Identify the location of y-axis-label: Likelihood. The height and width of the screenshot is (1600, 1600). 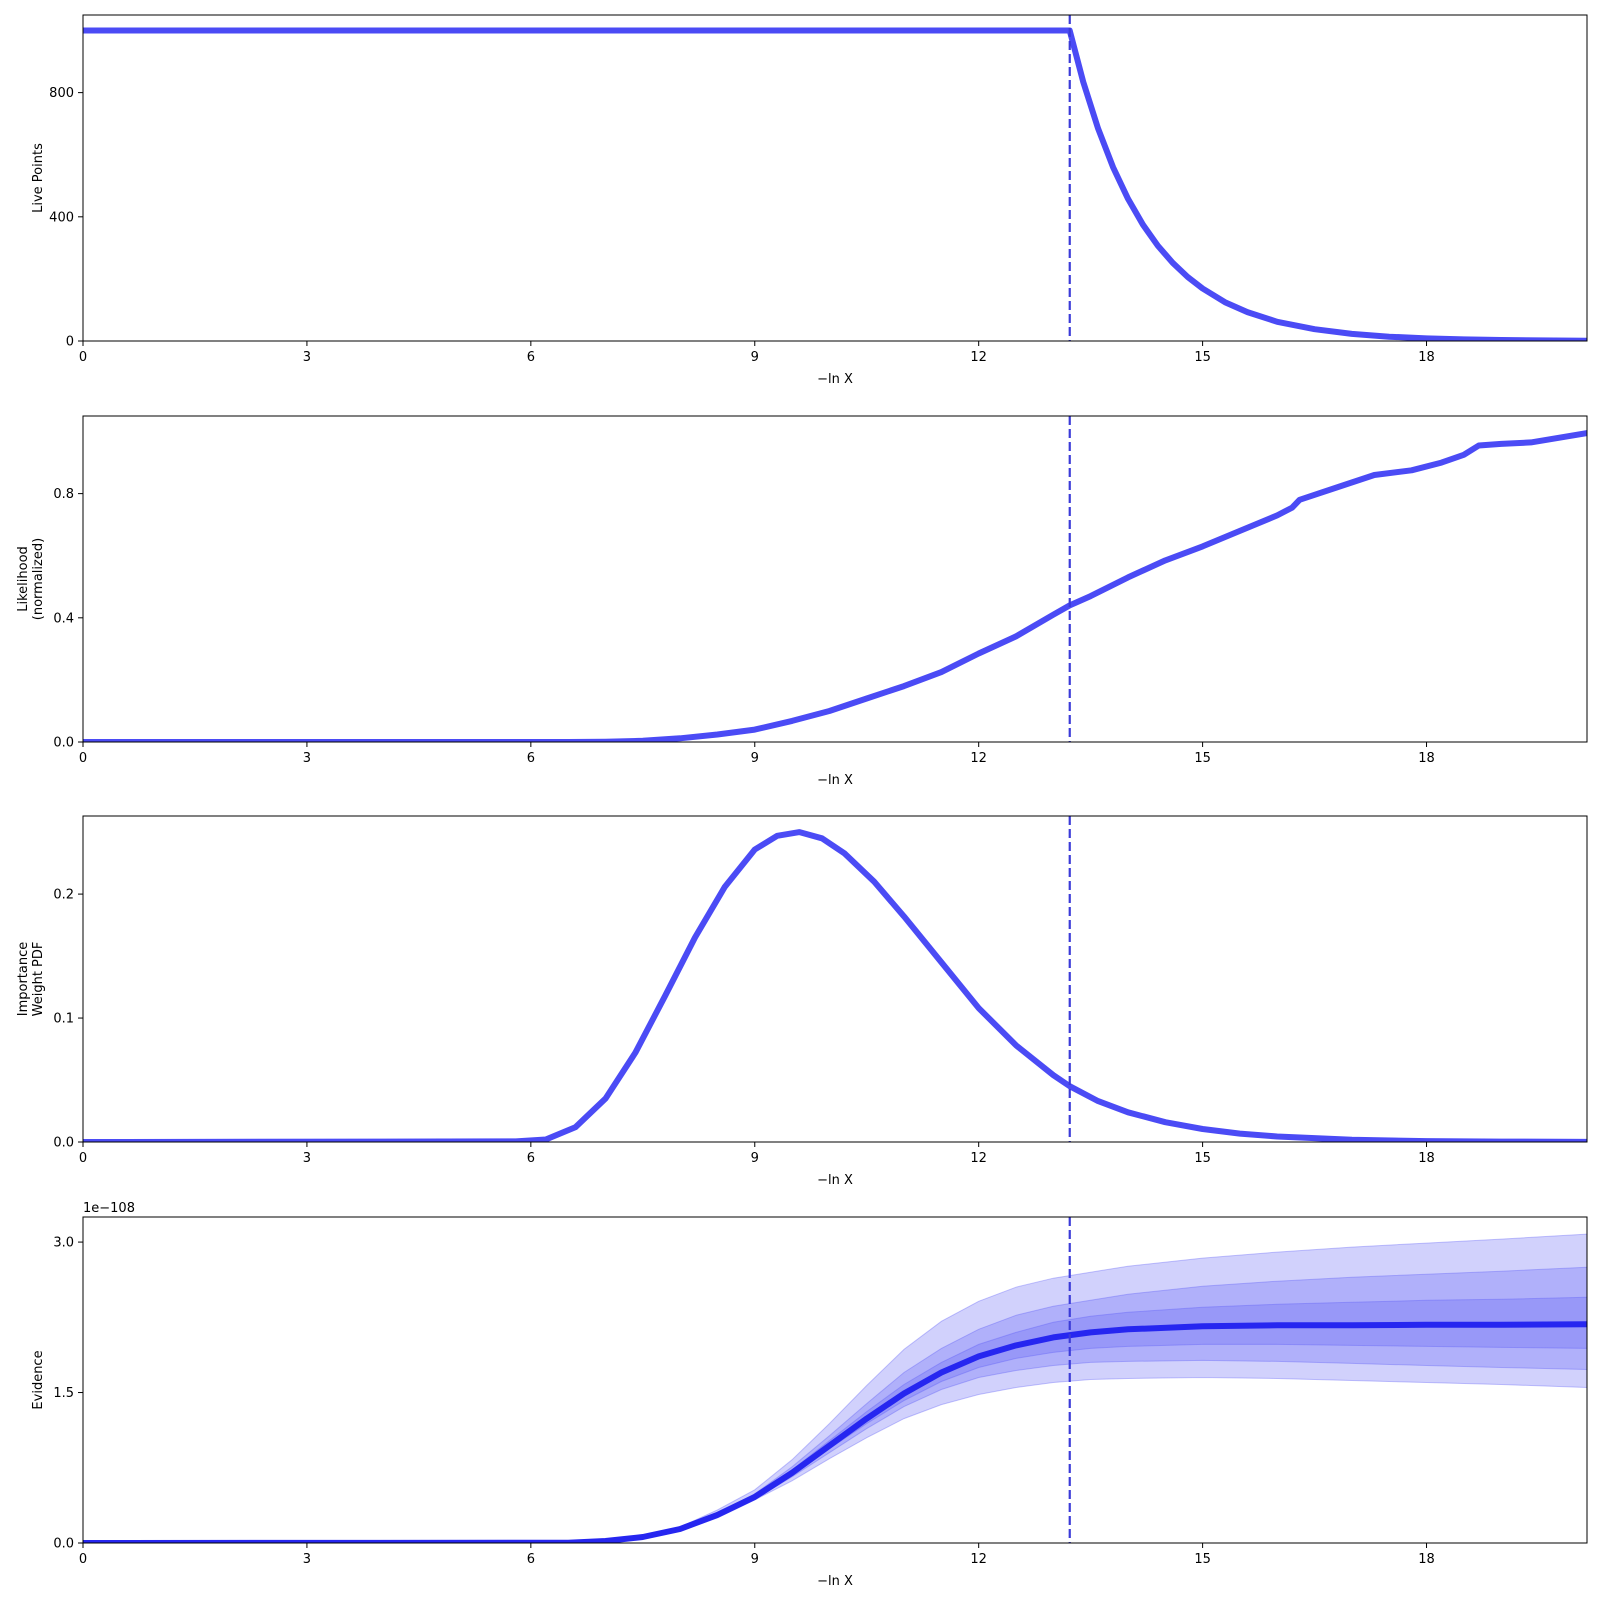
(23, 579).